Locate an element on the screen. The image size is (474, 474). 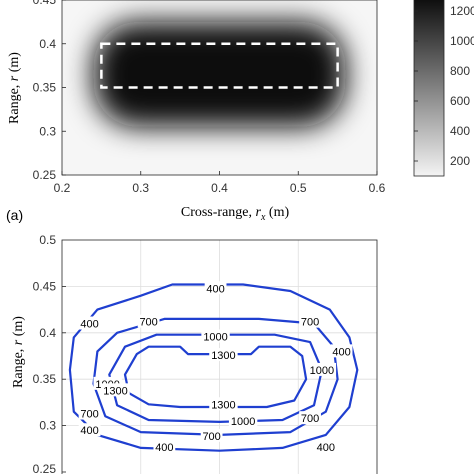
colorbar-tick-label: 1200 is located at coordinates (462, 11).